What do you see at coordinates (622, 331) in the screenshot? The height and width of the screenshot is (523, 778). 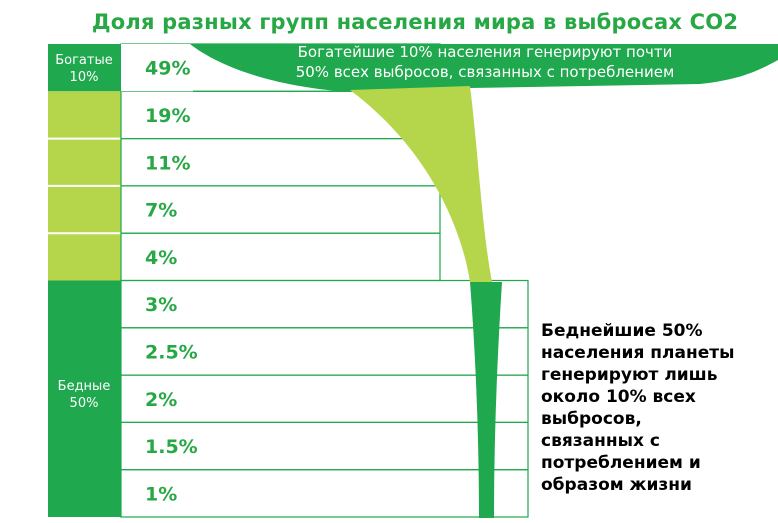 I see `poor-annotation-line: Беднейшие 50%` at bounding box center [622, 331].